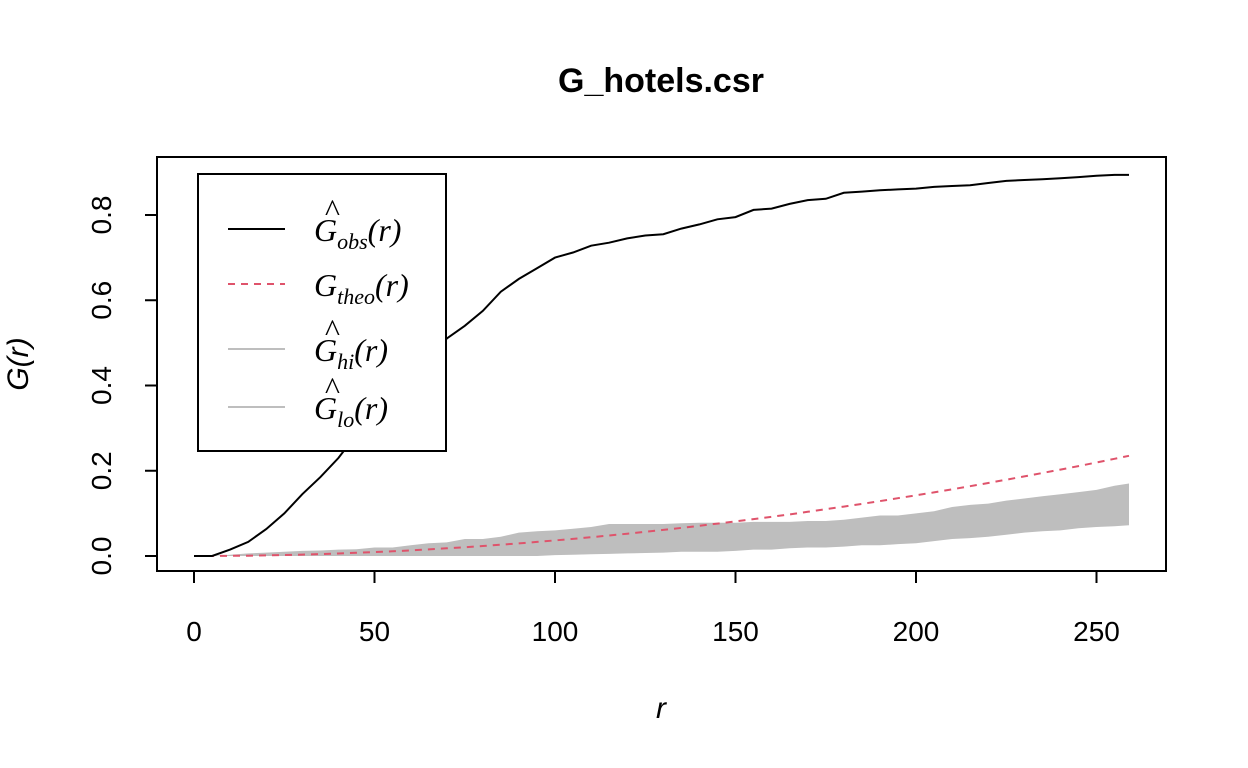 The image size is (1248, 768). I want to click on legend-label: Gtheo(r), so click(361, 288).